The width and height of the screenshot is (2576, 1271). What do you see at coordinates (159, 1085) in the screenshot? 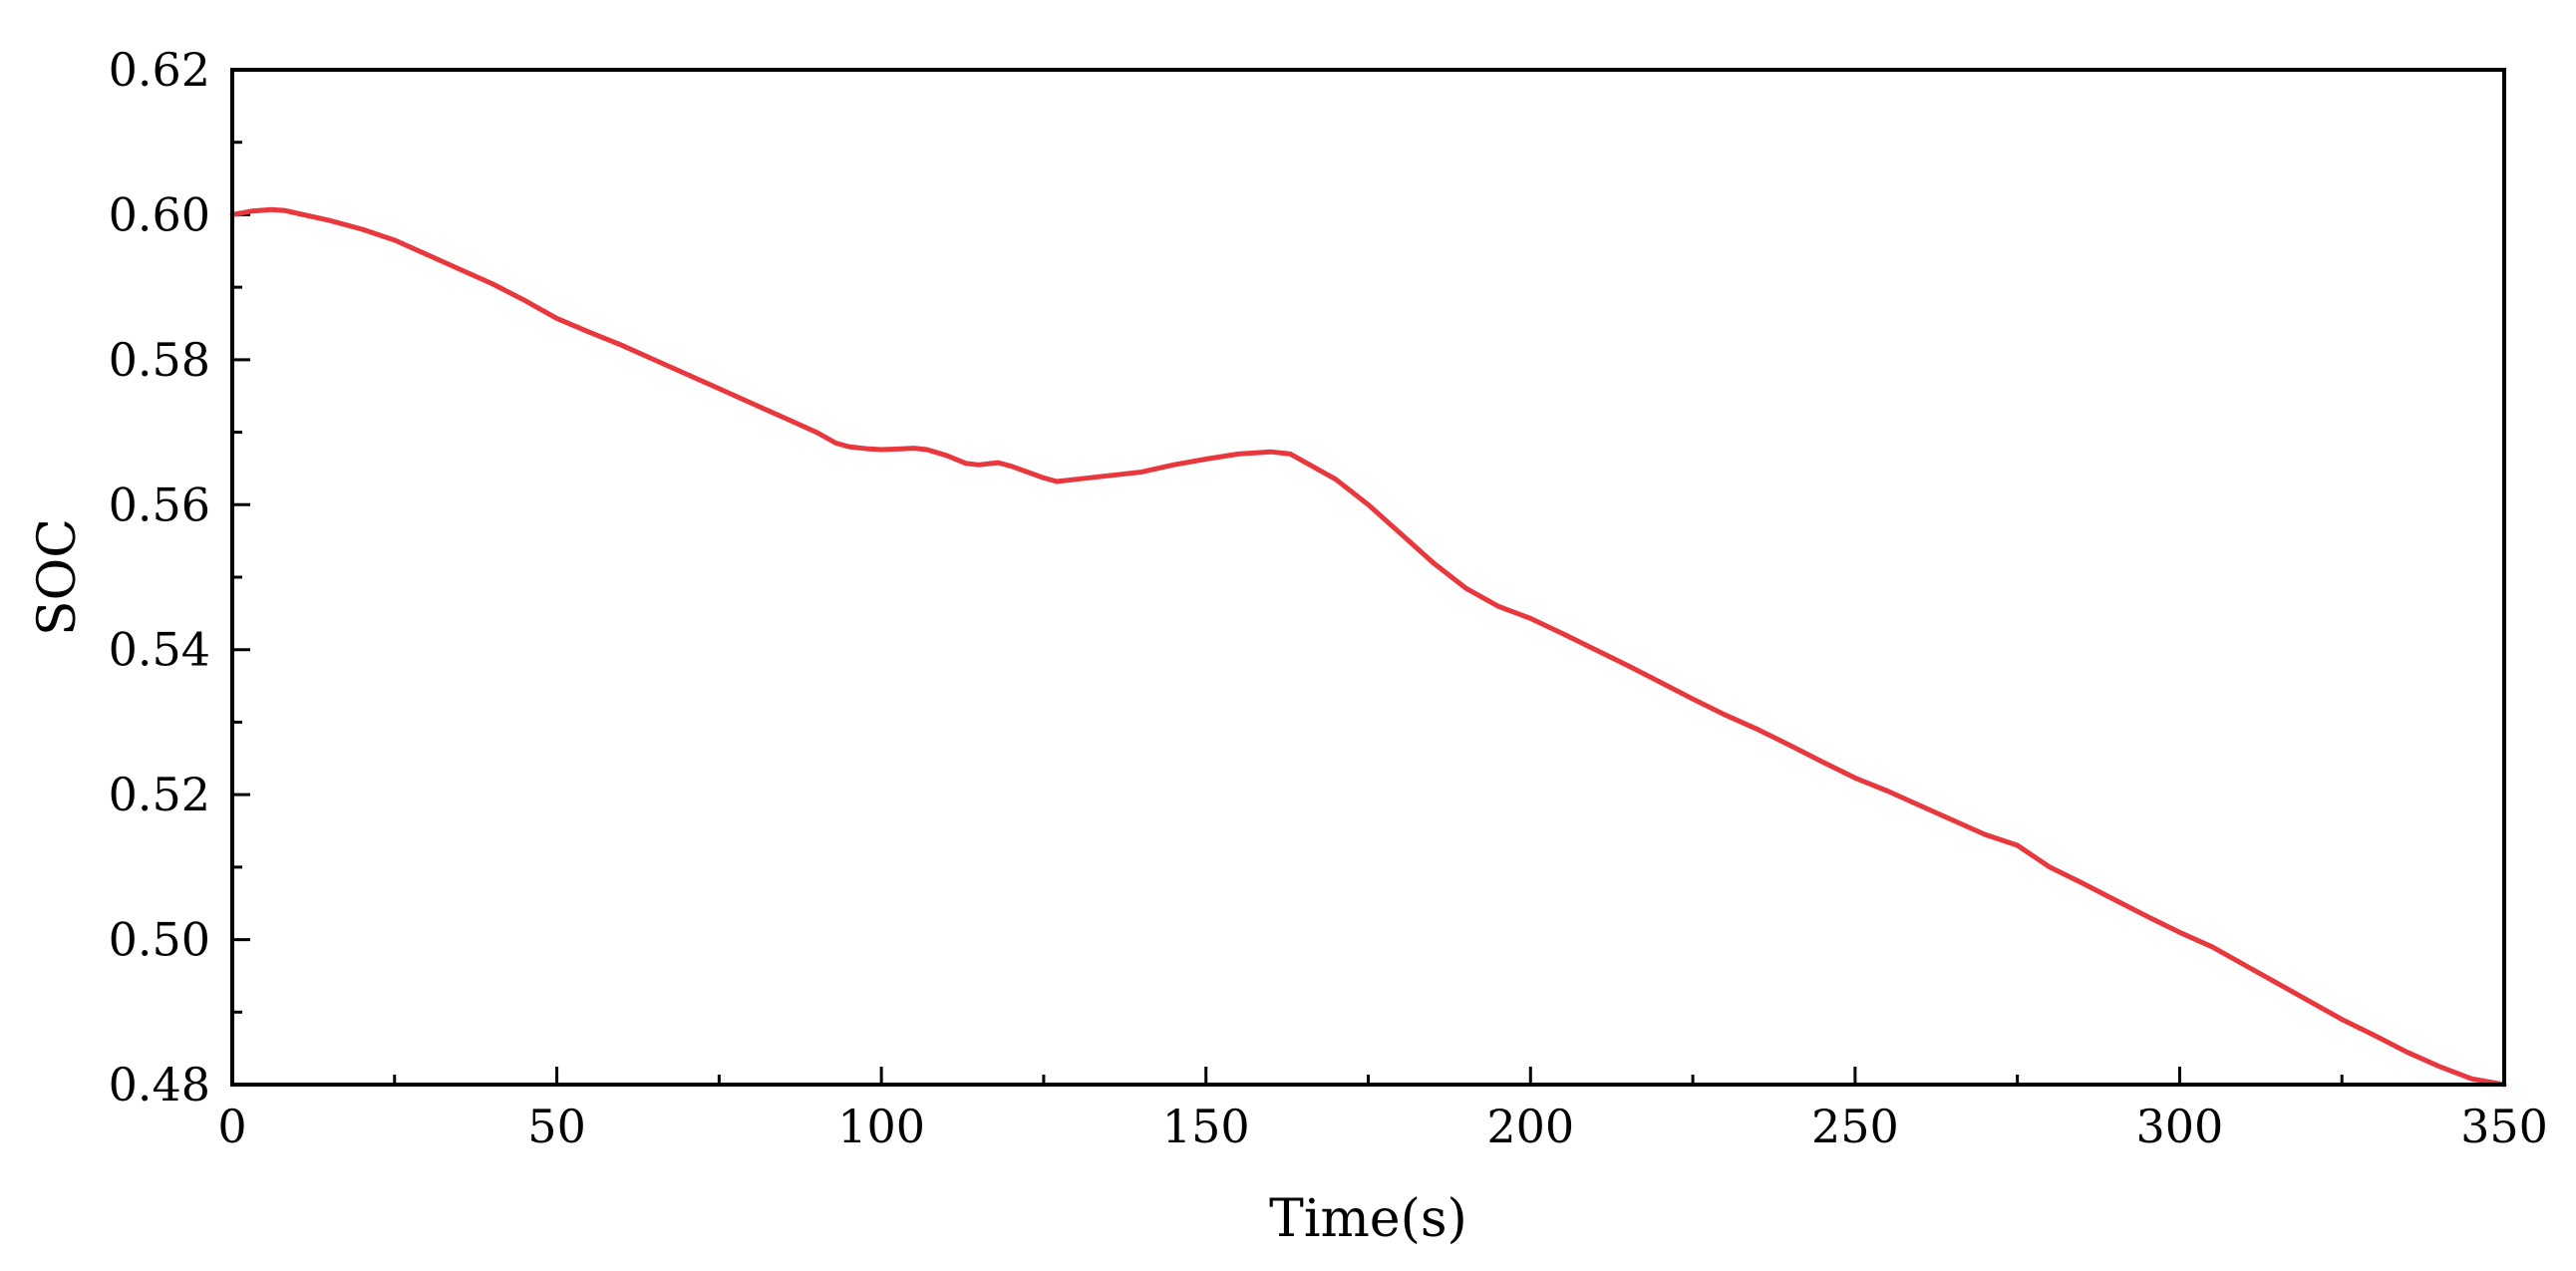
I see `y-tick-label: 0.48` at bounding box center [159, 1085].